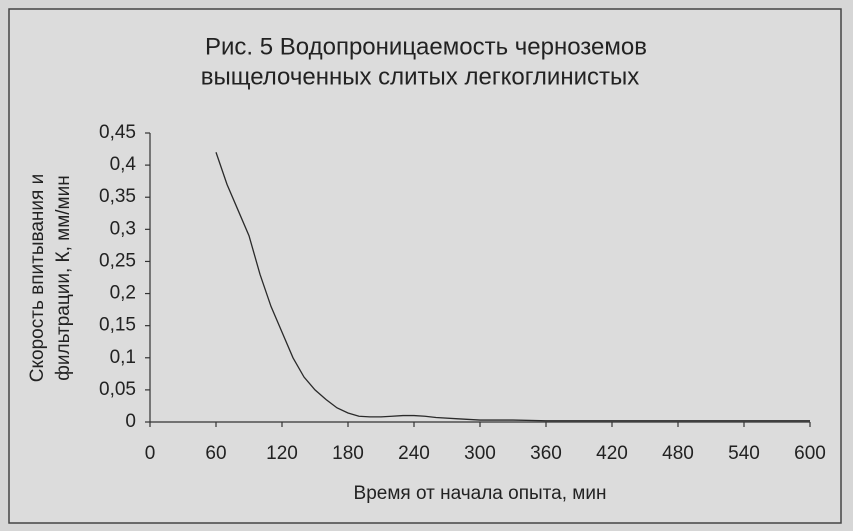 The height and width of the screenshot is (531, 853). Describe the element at coordinates (37, 278) in the screenshot. I see `y-axis-label: Скорость впитывания и` at that location.